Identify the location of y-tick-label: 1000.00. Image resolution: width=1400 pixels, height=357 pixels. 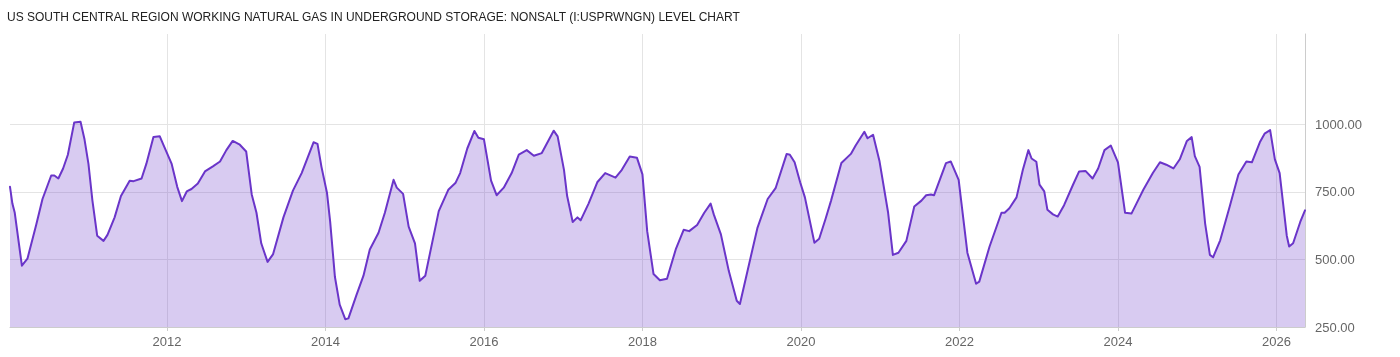
(1338, 124).